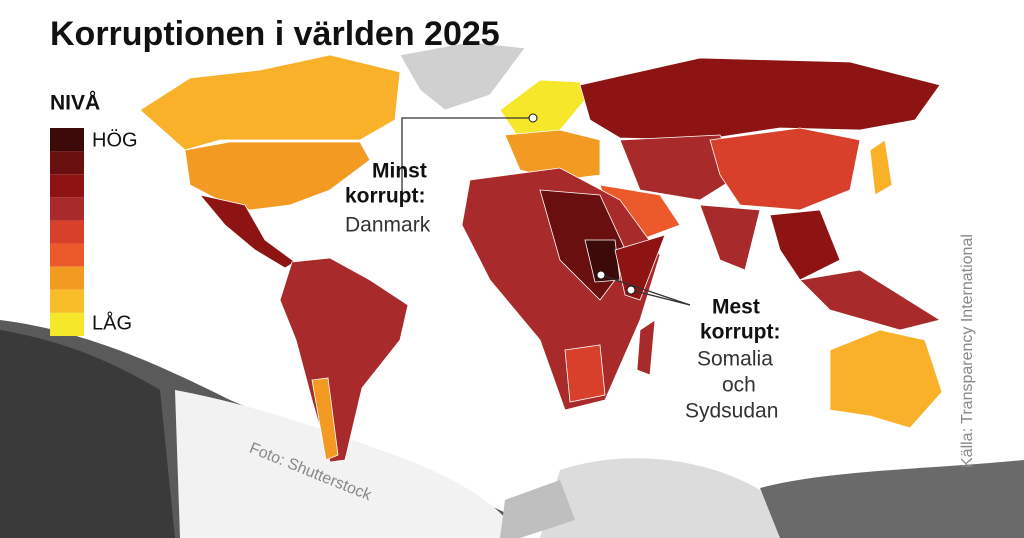  What do you see at coordinates (736, 307) in the screenshot?
I see `annotation-label: Mest` at bounding box center [736, 307].